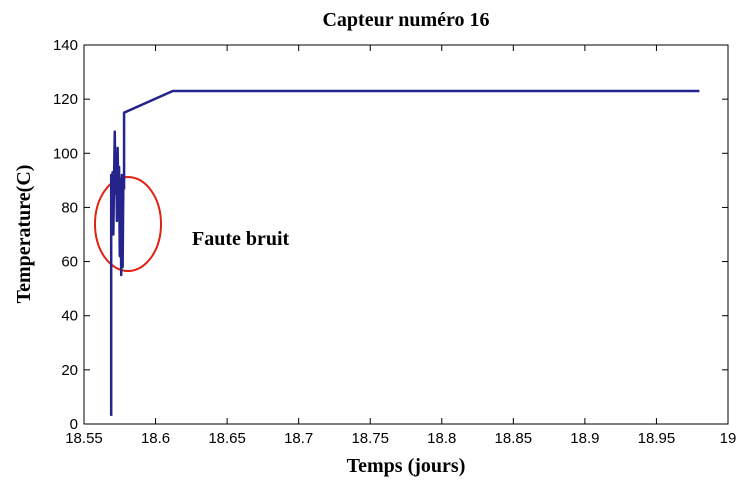 The image size is (741, 481). What do you see at coordinates (370, 438) in the screenshot?
I see `x-tick-label: 18.75` at bounding box center [370, 438].